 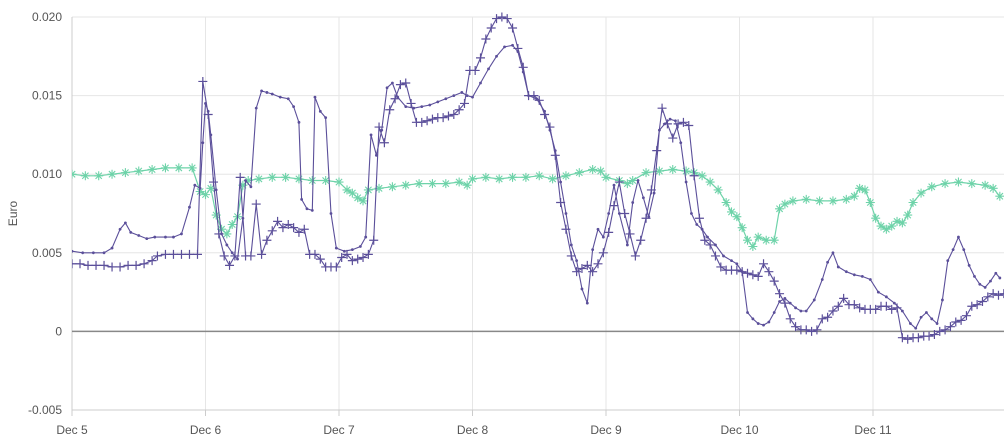 I want to click on x-tick-label: Dec 9, so click(x=606, y=430).